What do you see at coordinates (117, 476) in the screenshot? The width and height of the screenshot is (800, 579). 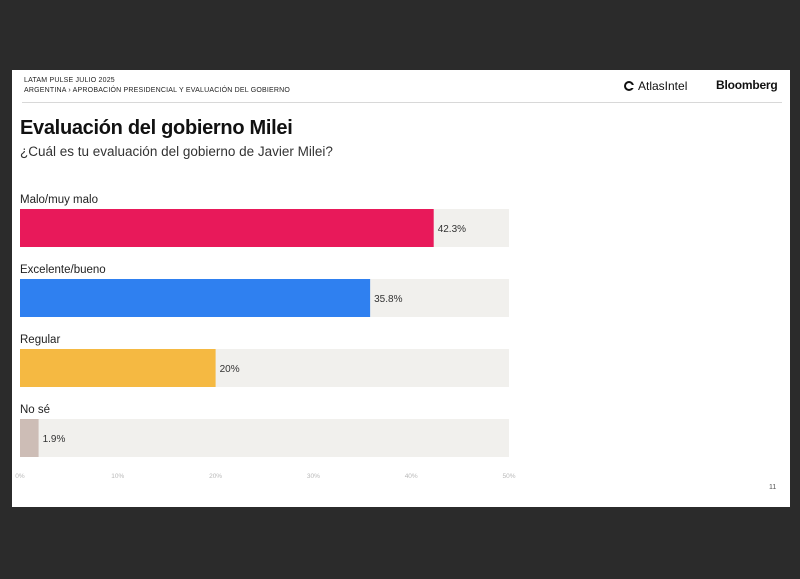 I see `x-tick-label: 10%` at bounding box center [117, 476].